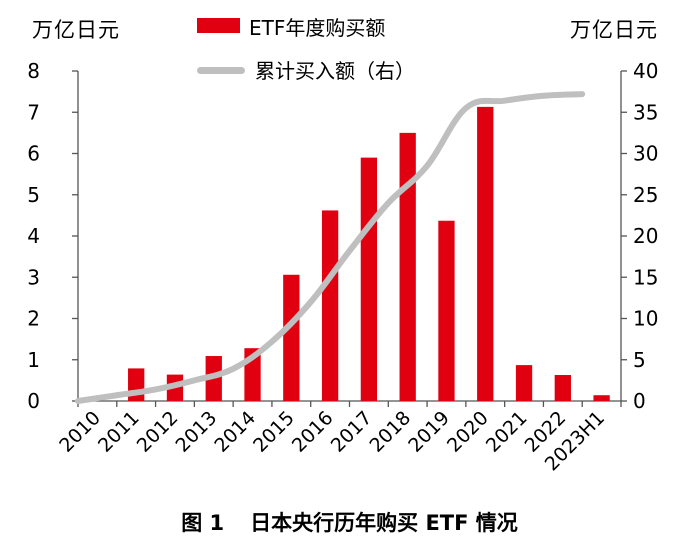  Describe the element at coordinates (317, 28) in the screenshot. I see `legend-bar-label: ETF年度购买额` at that location.